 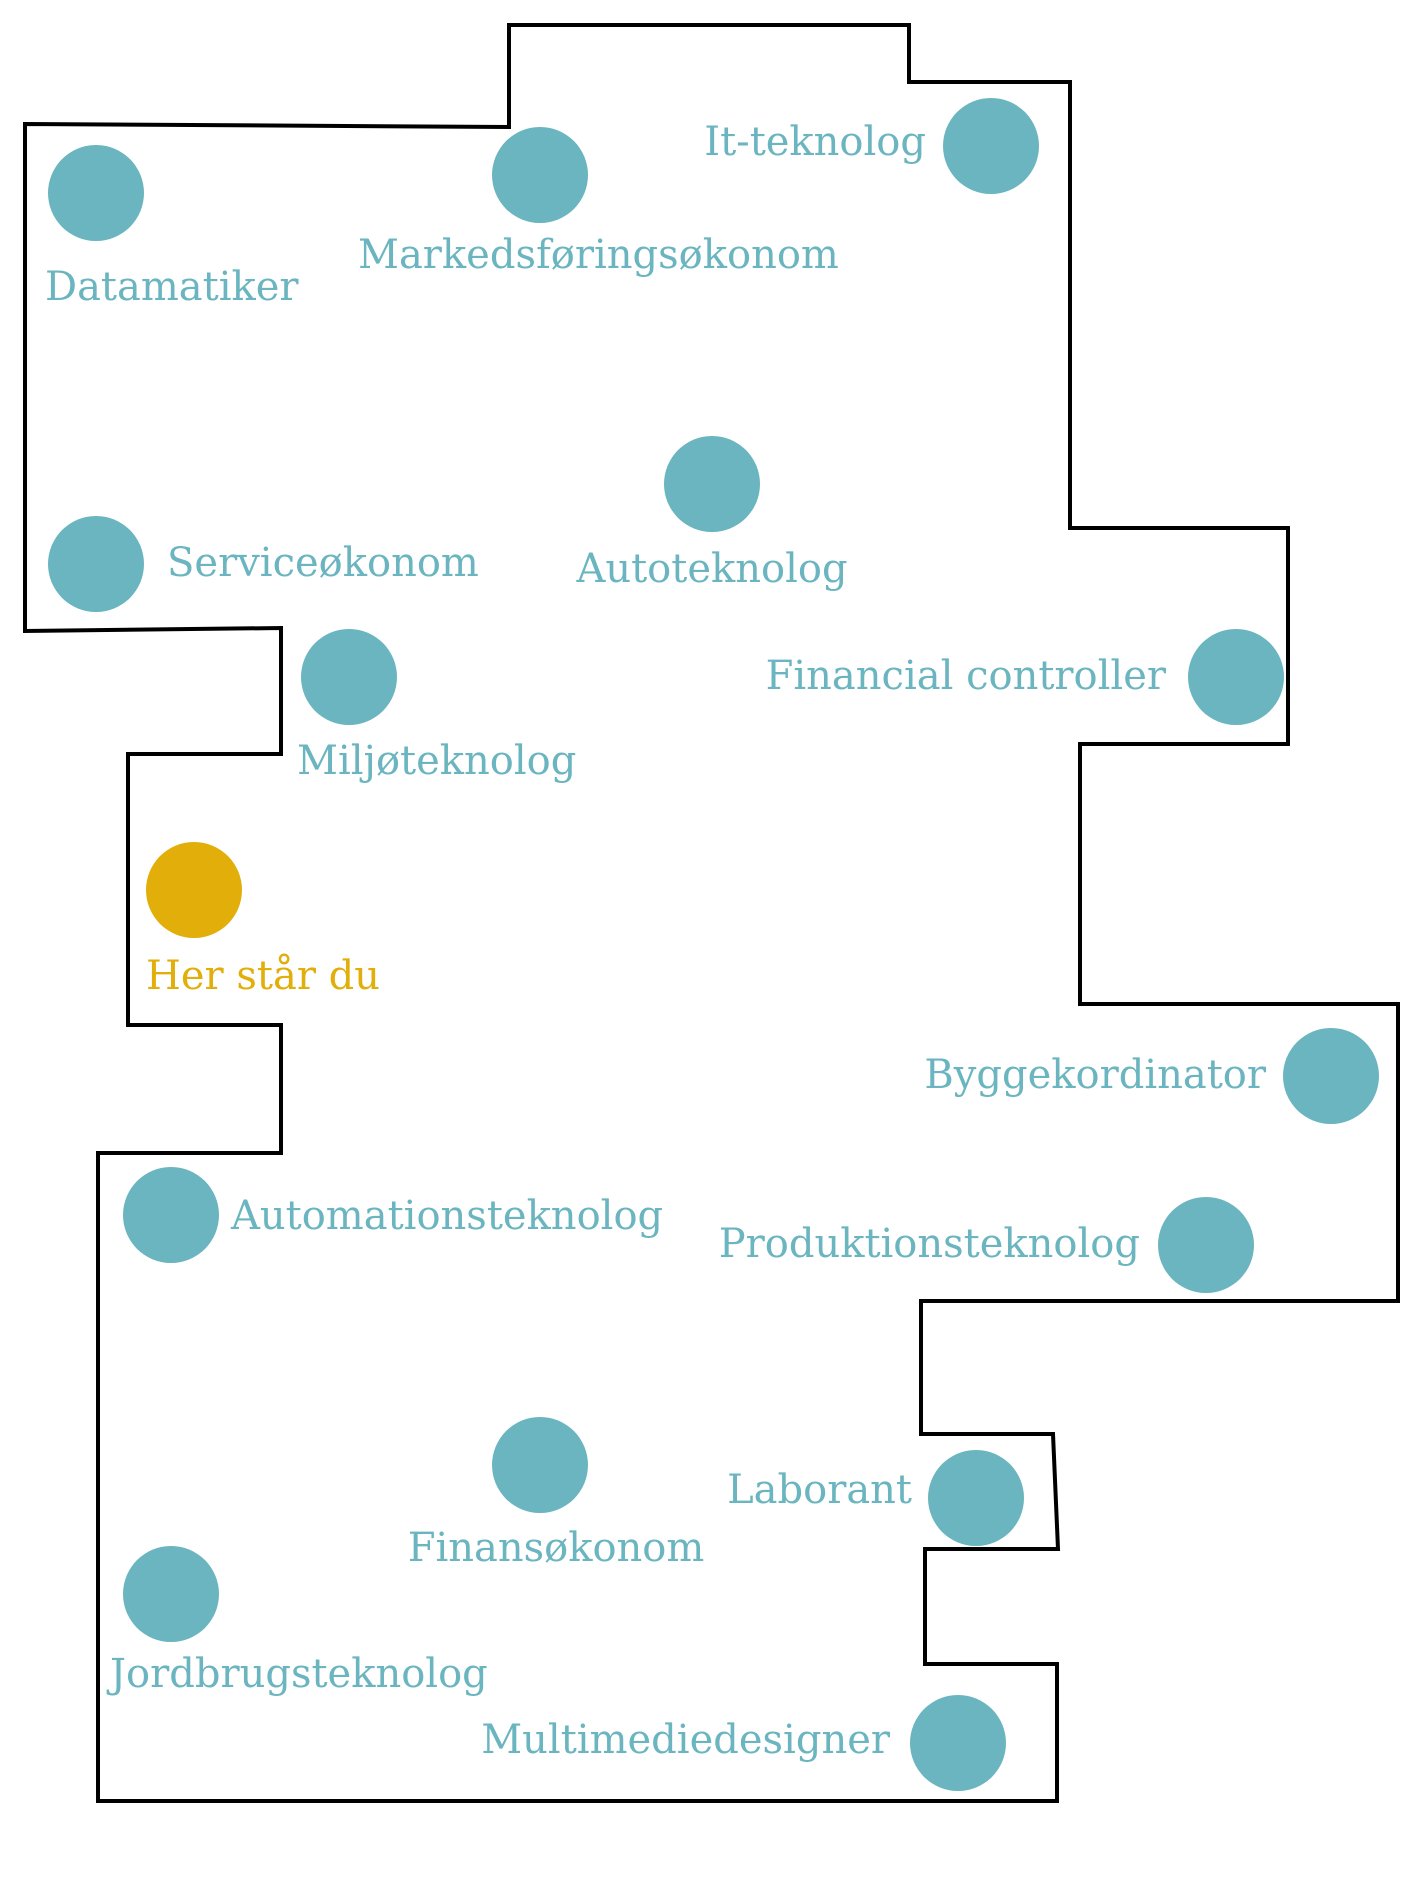 What do you see at coordinates (297, 1674) in the screenshot?
I see `station-label: Jordbrugsteknolog` at bounding box center [297, 1674].